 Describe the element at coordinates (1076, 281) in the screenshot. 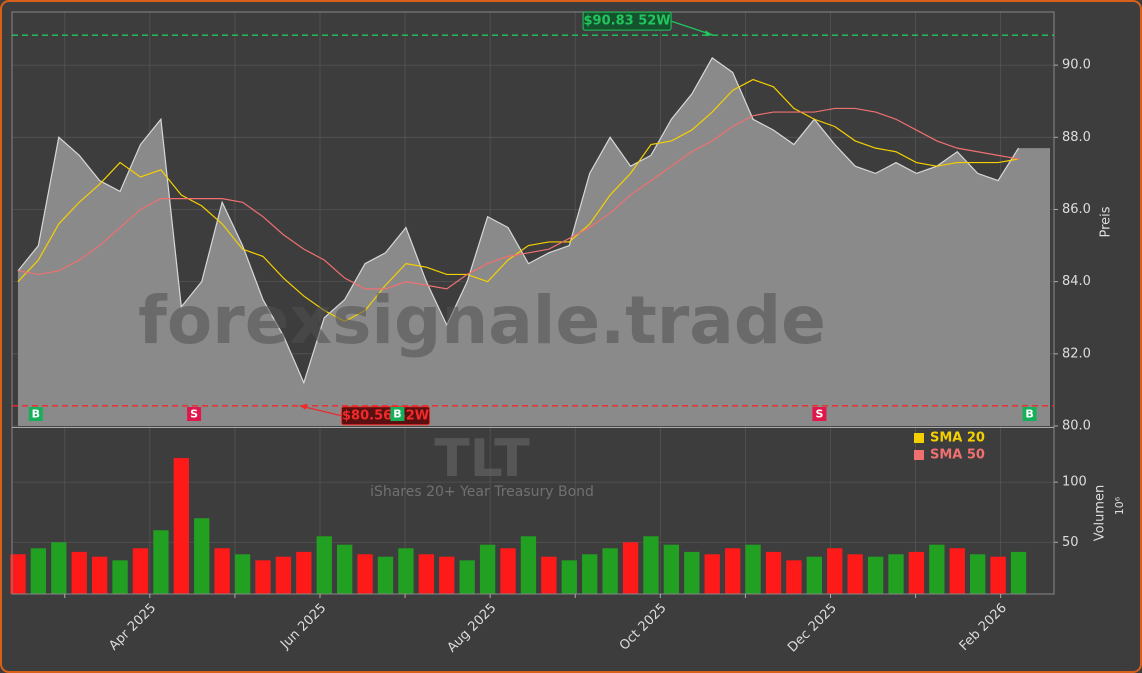

I see `y-tick-label: 84.0` at that location.